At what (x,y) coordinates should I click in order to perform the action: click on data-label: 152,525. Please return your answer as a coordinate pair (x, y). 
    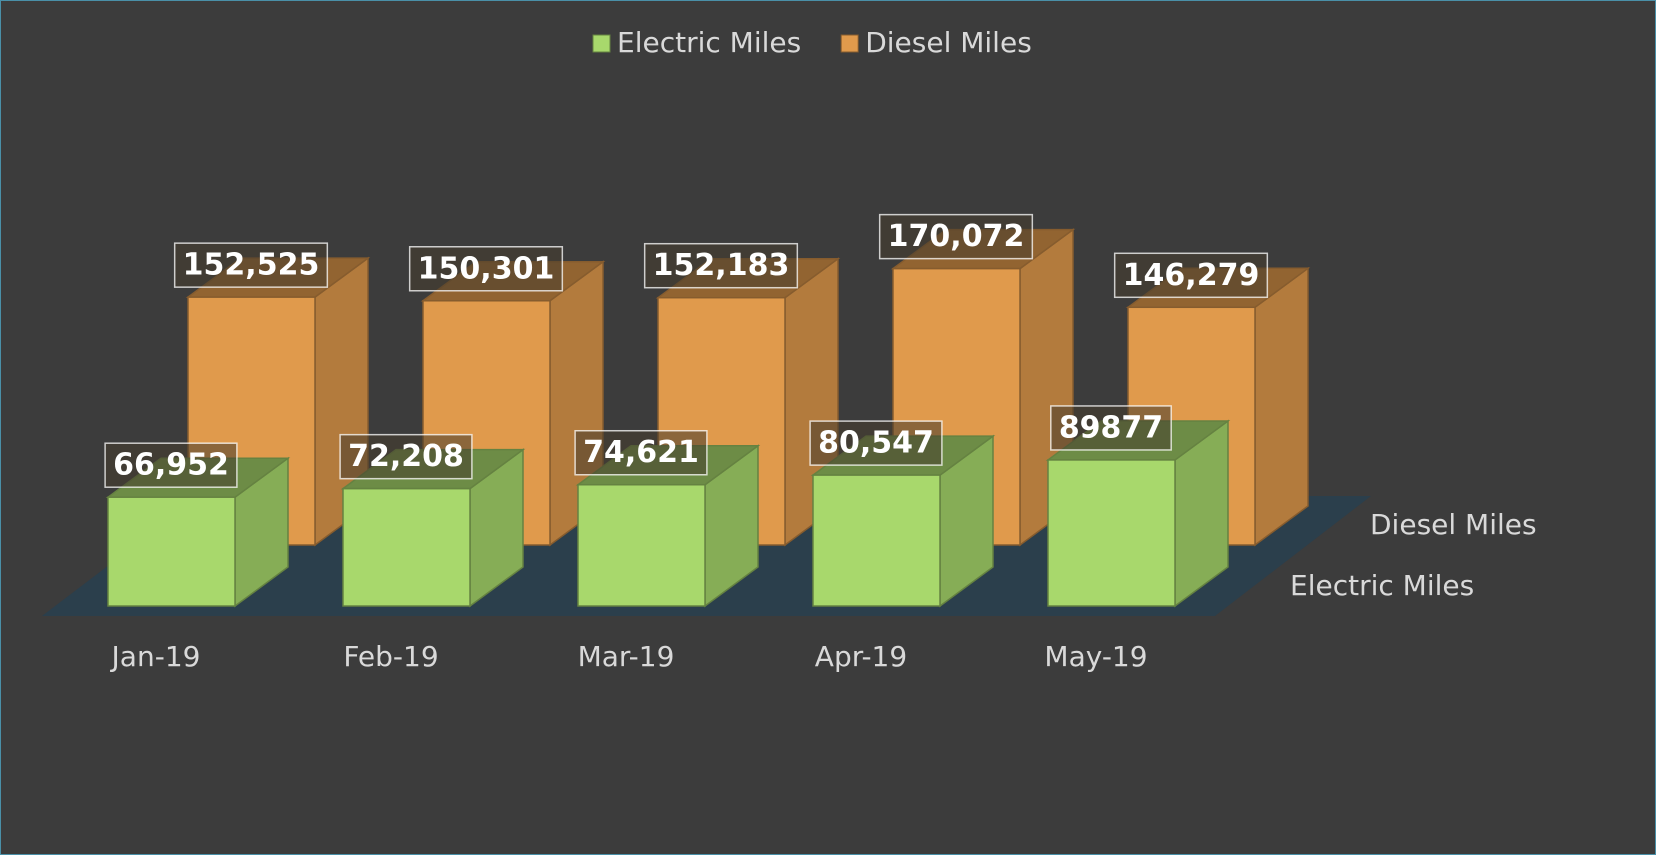
    Looking at the image, I should click on (251, 265).